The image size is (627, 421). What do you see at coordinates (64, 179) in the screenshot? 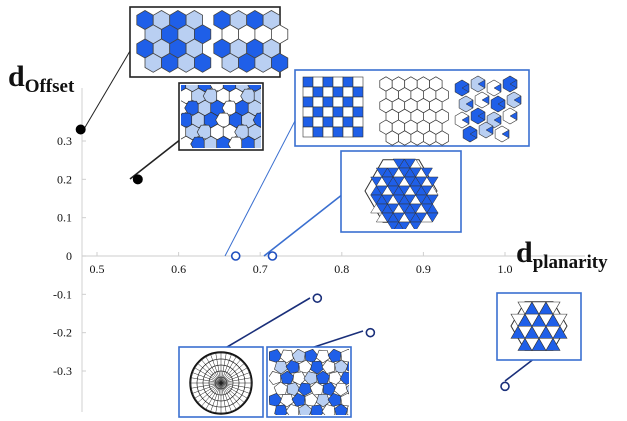
I see `y-tick-label: 0.2` at bounding box center [64, 179].